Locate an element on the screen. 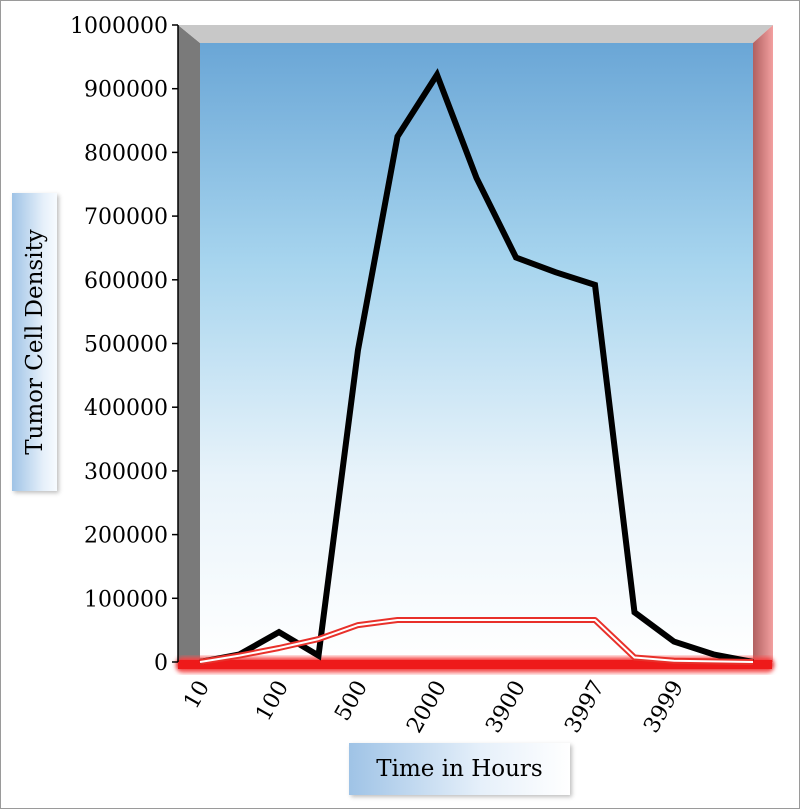 This screenshot has height=811, width=802. x-tick-label: 10 is located at coordinates (197, 695).